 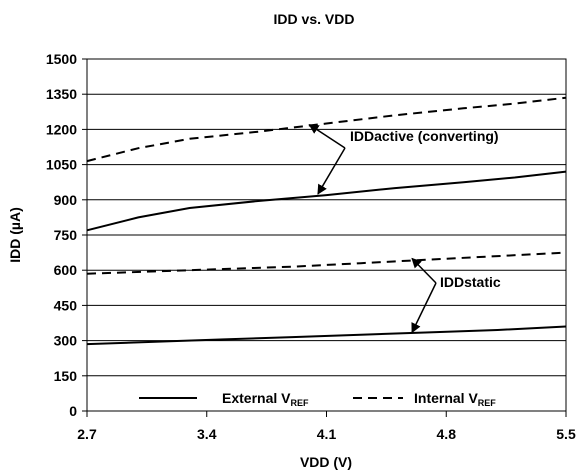 I want to click on y-tick-label: 1050, so click(x=61, y=165).